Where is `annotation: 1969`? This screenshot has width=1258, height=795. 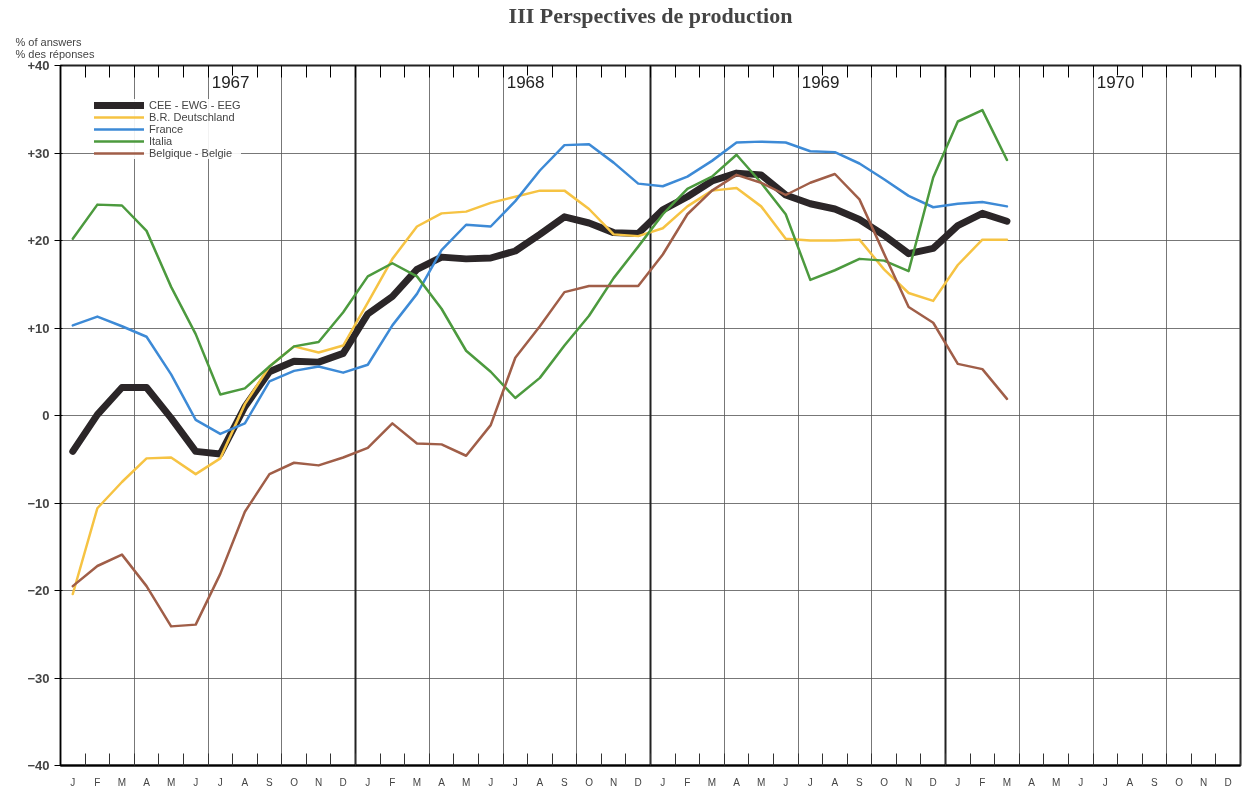 annotation: 1969 is located at coordinates (820, 82).